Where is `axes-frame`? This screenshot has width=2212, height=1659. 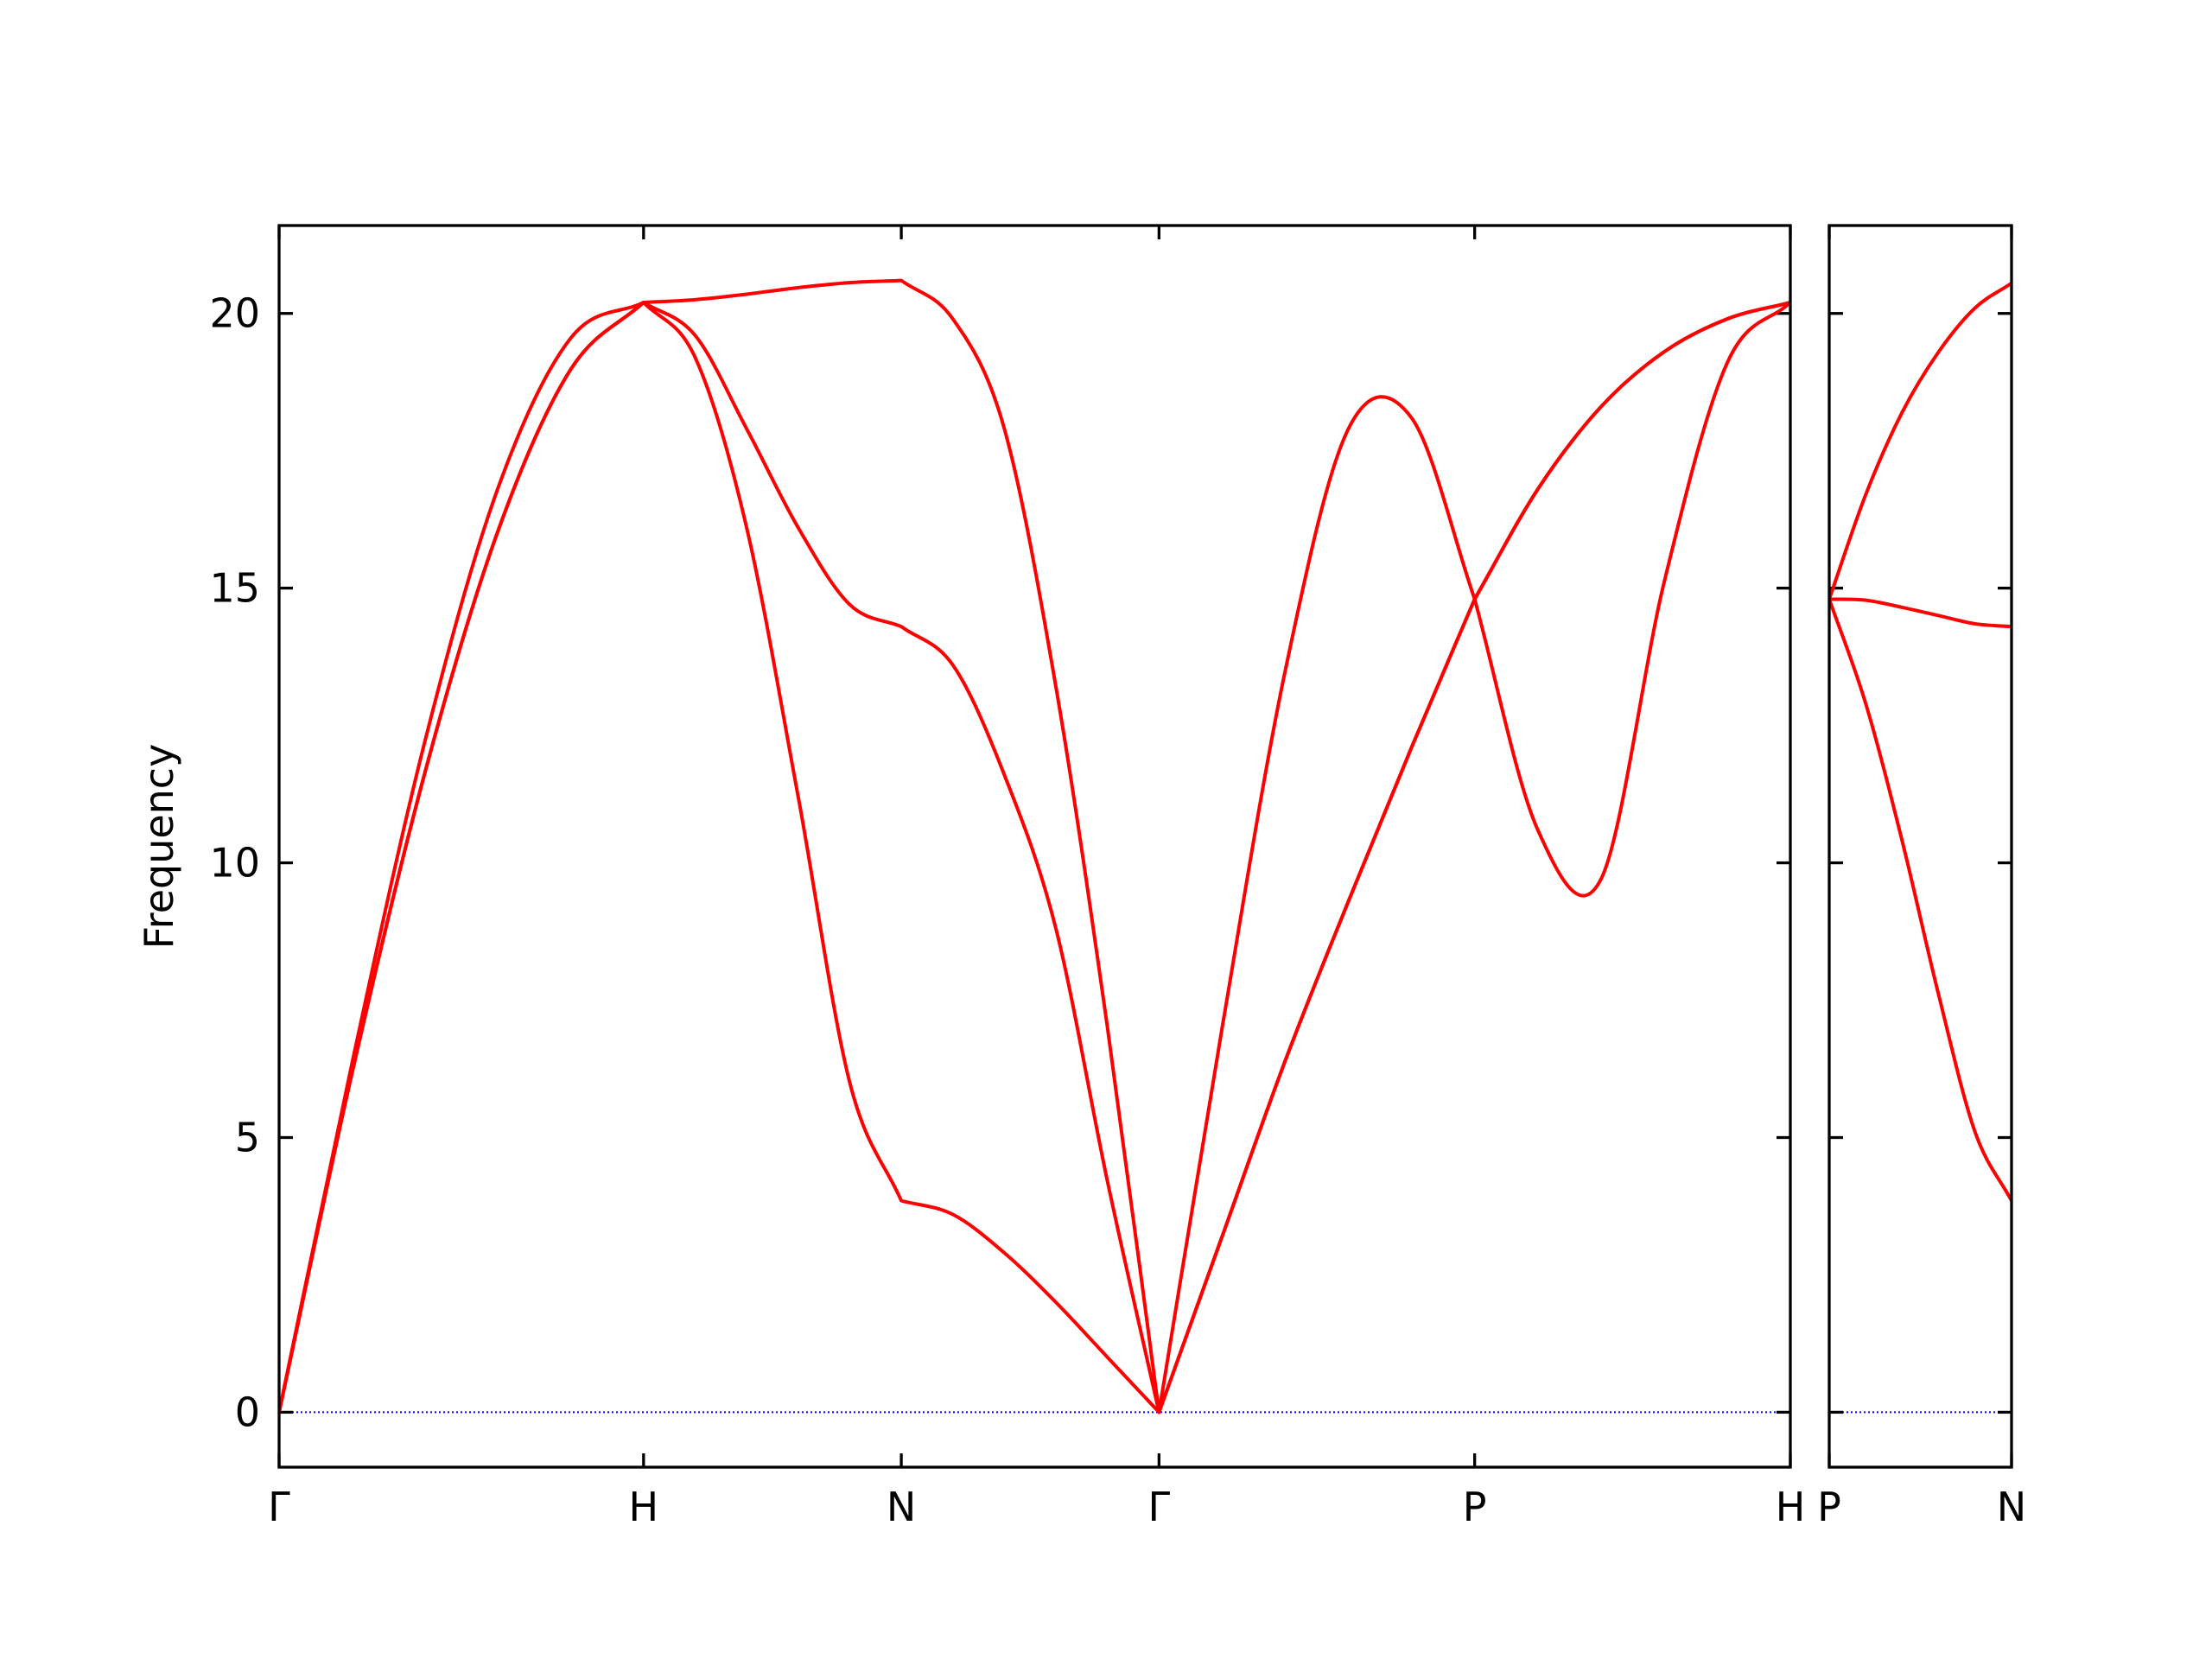
axes-frame is located at coordinates (1920, 846).